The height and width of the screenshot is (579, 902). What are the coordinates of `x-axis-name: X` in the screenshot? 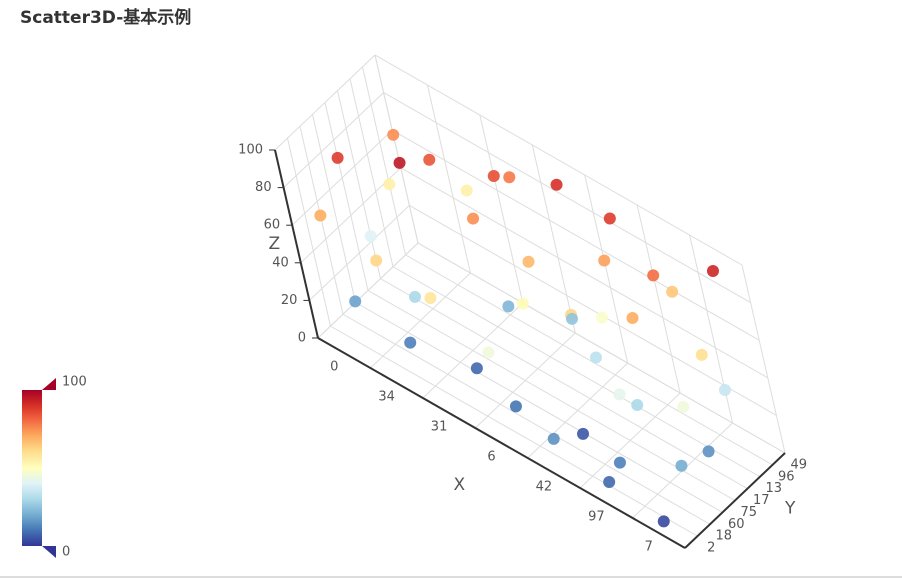 It's located at (460, 485).